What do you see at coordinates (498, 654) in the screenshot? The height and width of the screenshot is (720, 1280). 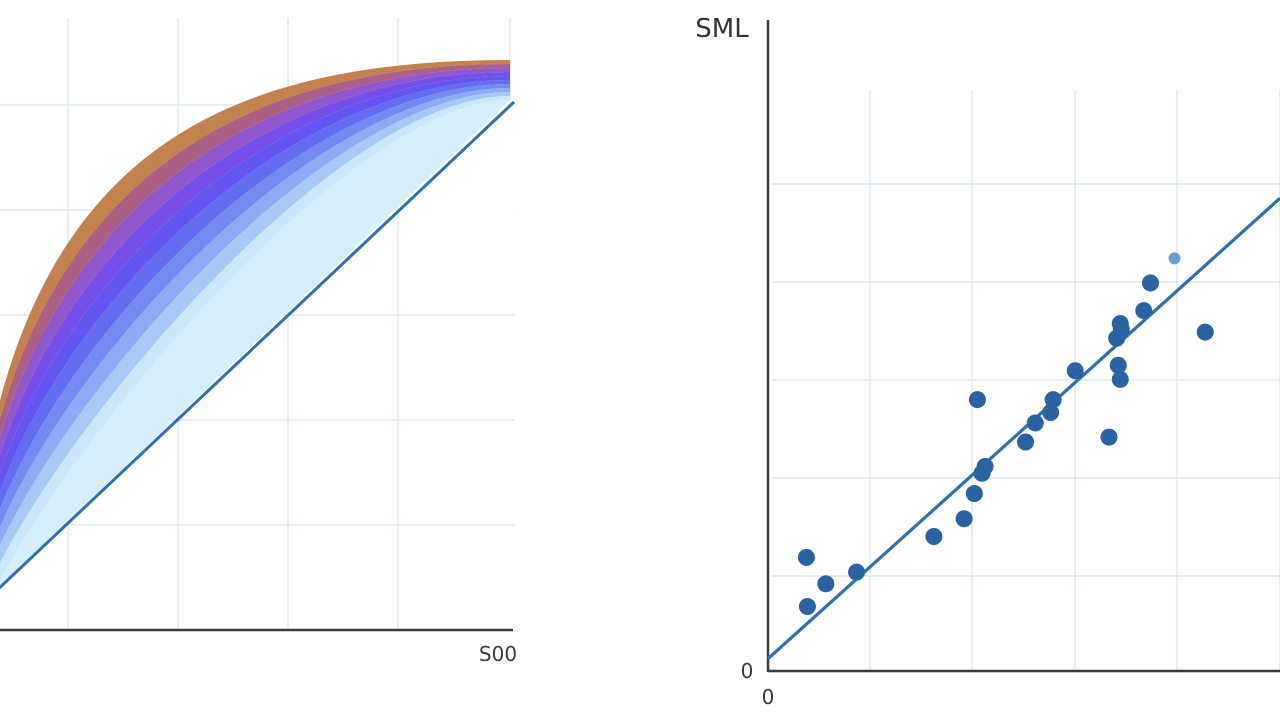 I see `left-x-tick-label: S00` at bounding box center [498, 654].